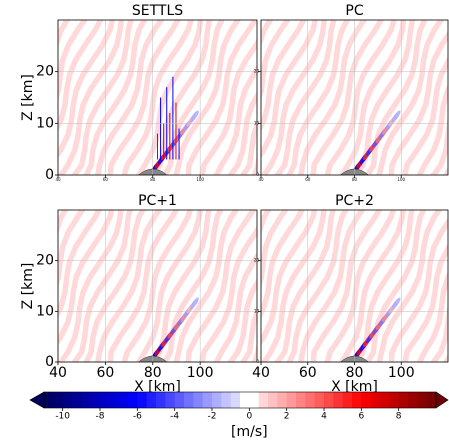  I want to click on colorbar-tick-label: 8, so click(399, 417).